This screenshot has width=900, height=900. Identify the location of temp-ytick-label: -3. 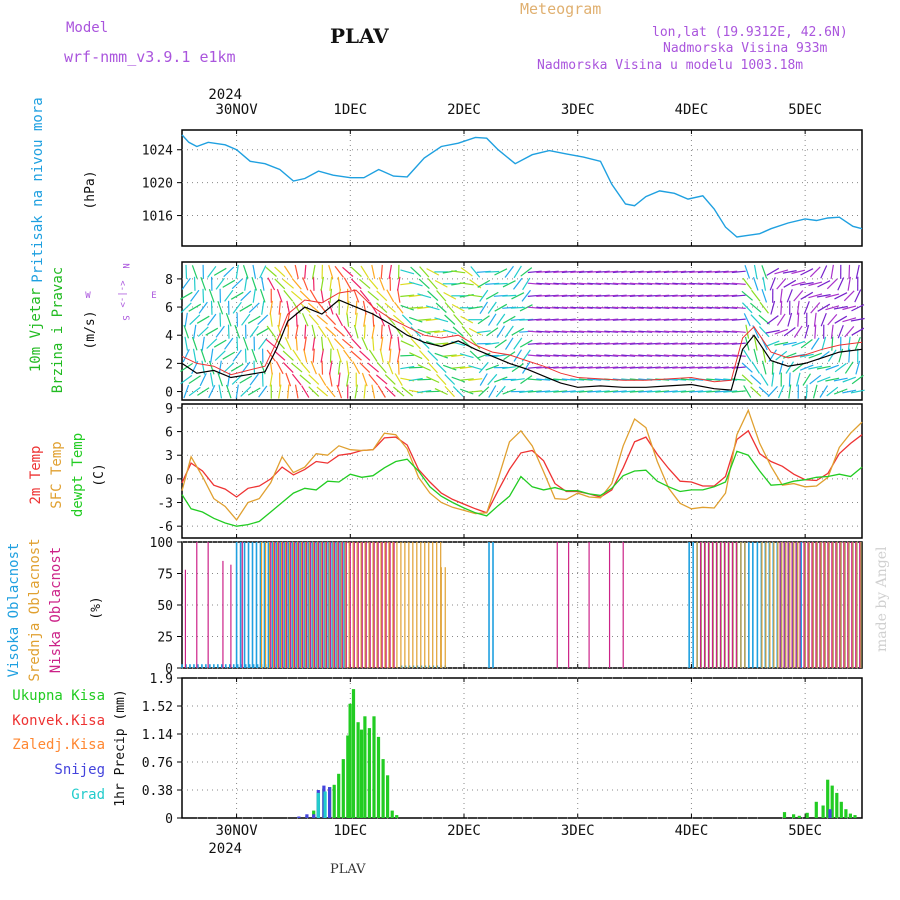
(165, 504).